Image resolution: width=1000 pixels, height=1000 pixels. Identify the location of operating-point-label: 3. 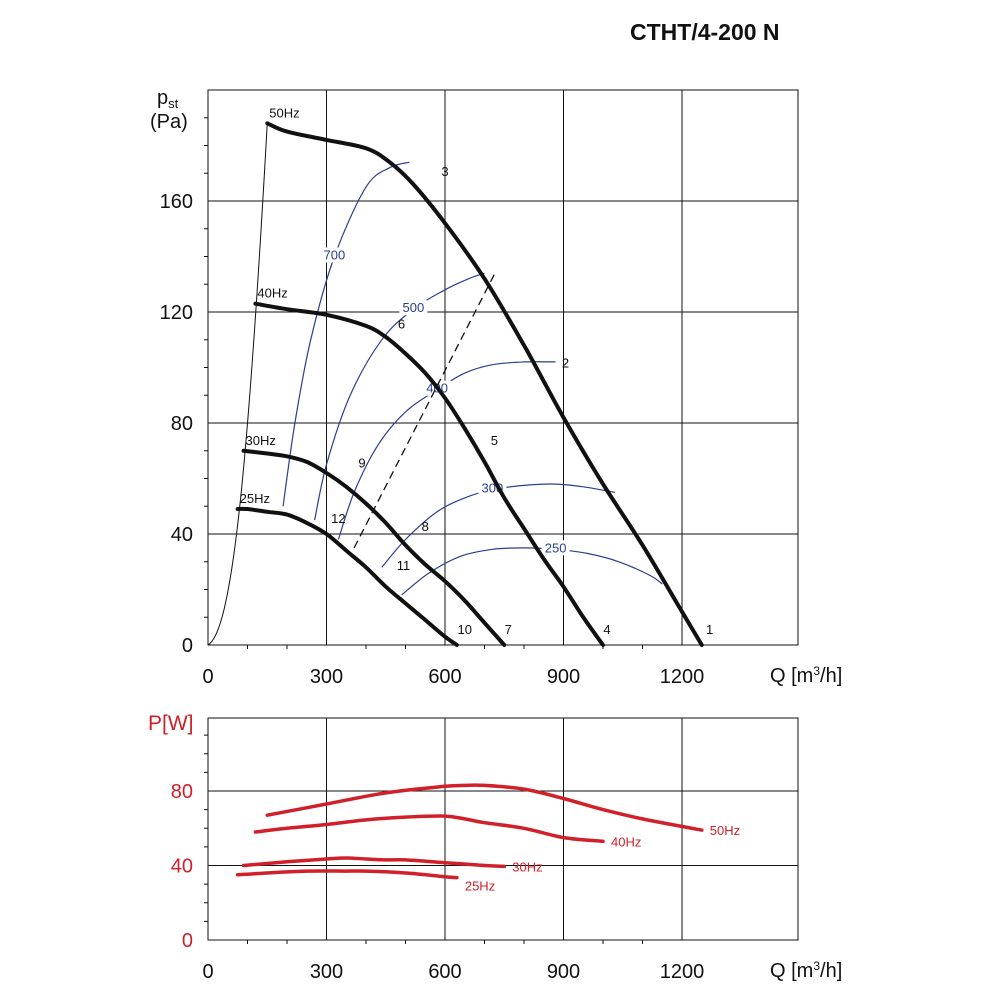
(444, 171).